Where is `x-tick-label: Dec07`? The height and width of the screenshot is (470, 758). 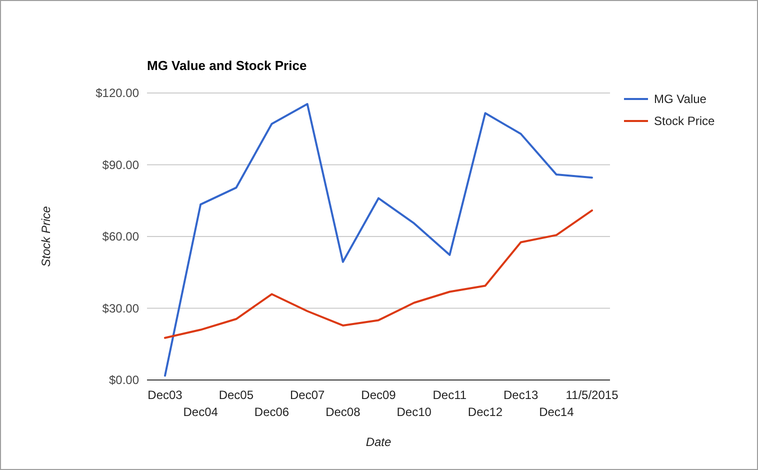
x-tick-label: Dec07 is located at coordinates (308, 395).